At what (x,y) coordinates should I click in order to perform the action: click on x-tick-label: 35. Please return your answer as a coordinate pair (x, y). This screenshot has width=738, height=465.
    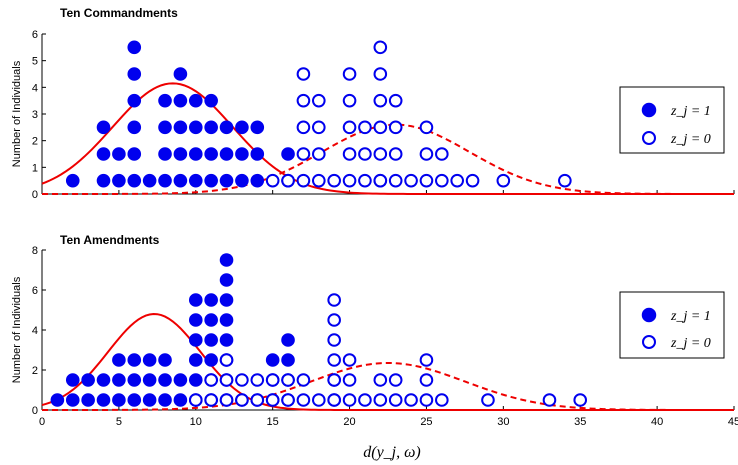
    Looking at the image, I should click on (580, 422).